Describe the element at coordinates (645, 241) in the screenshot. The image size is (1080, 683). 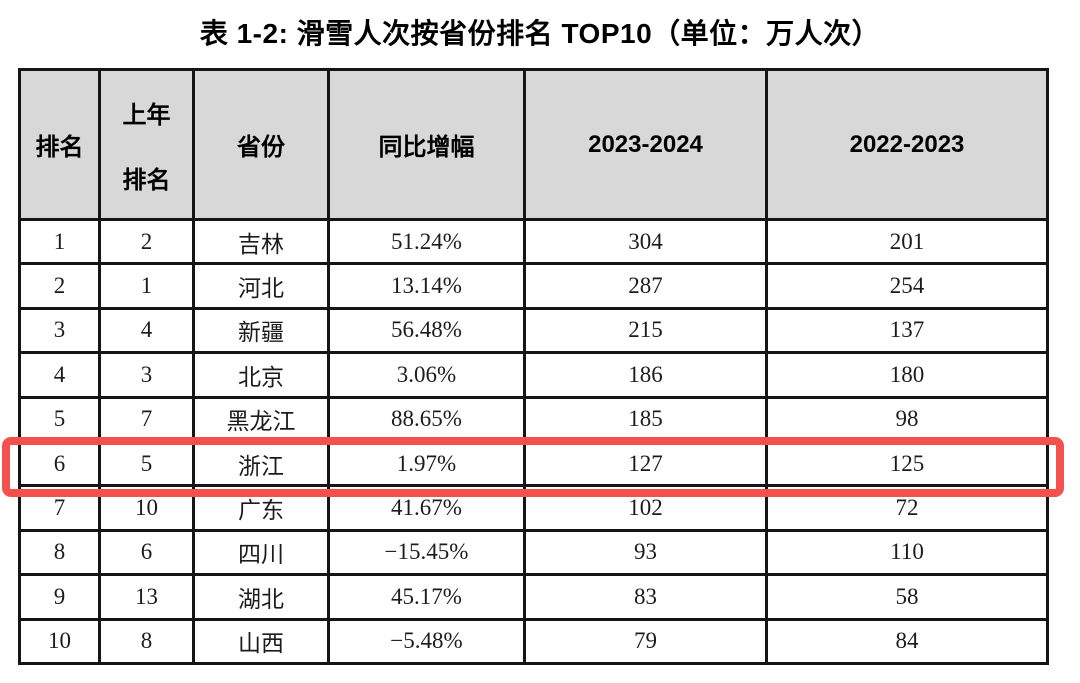
I see `cell-2023-2024: 304` at that location.